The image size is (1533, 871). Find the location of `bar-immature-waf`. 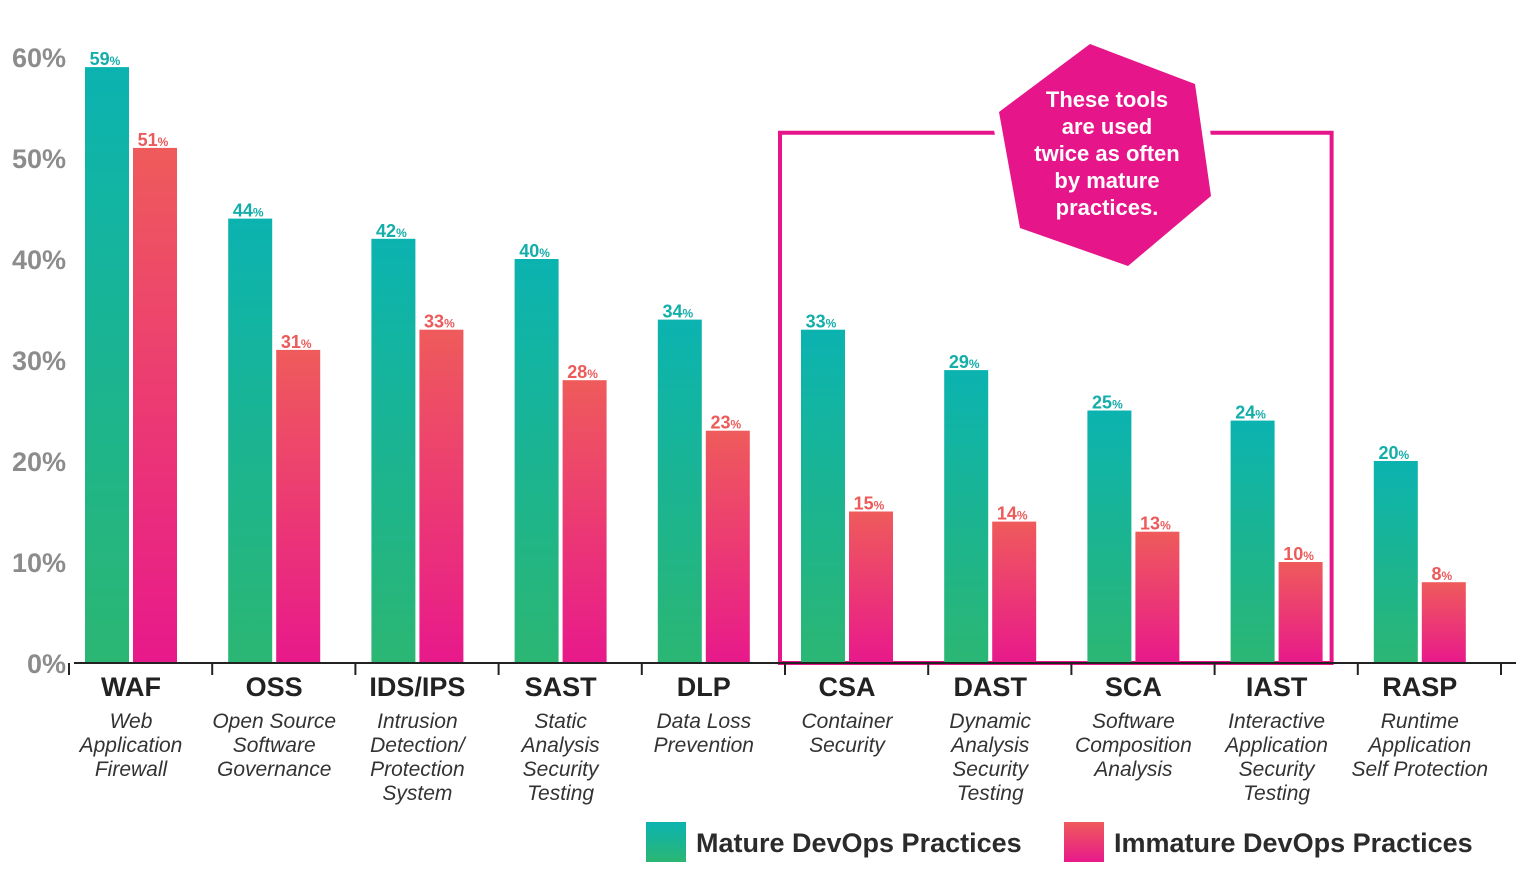

bar-immature-waf is located at coordinates (155, 405).